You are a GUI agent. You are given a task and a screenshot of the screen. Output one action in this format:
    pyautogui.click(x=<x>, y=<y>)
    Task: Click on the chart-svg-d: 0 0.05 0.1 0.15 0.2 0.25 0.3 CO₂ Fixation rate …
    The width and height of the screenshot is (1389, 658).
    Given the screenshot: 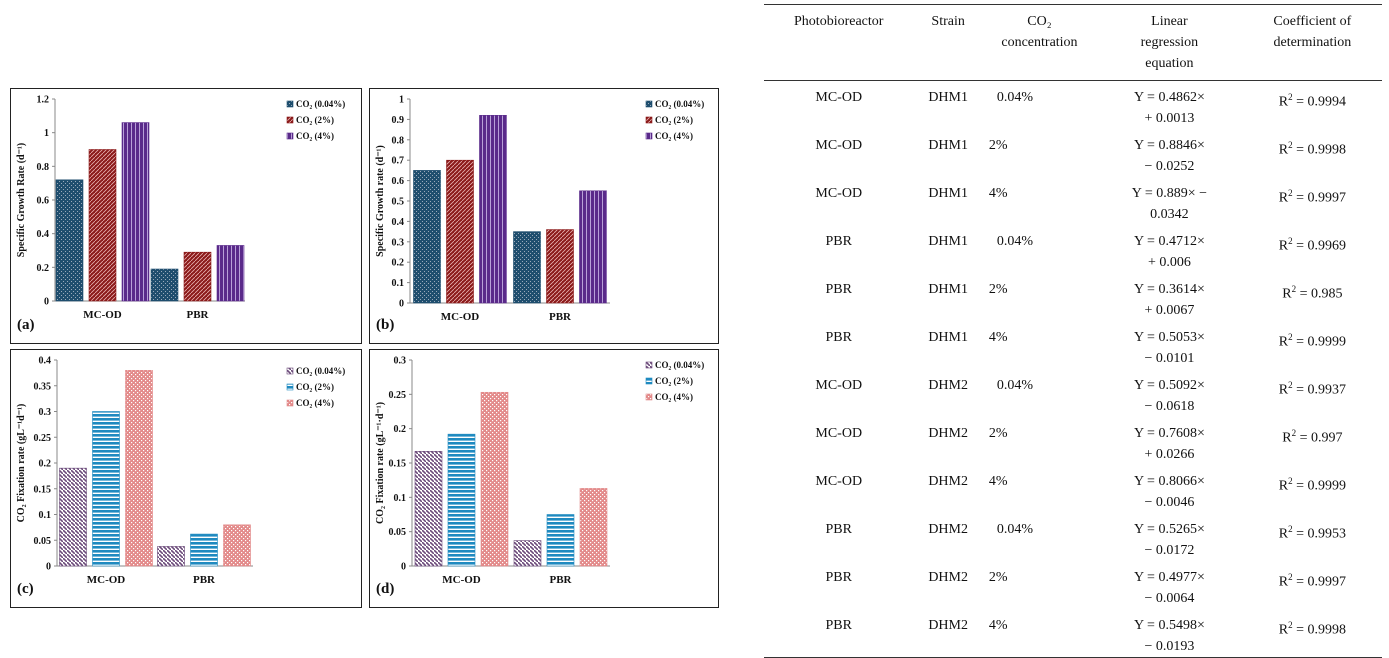 What is the action you would take?
    pyautogui.click(x=539, y=477)
    